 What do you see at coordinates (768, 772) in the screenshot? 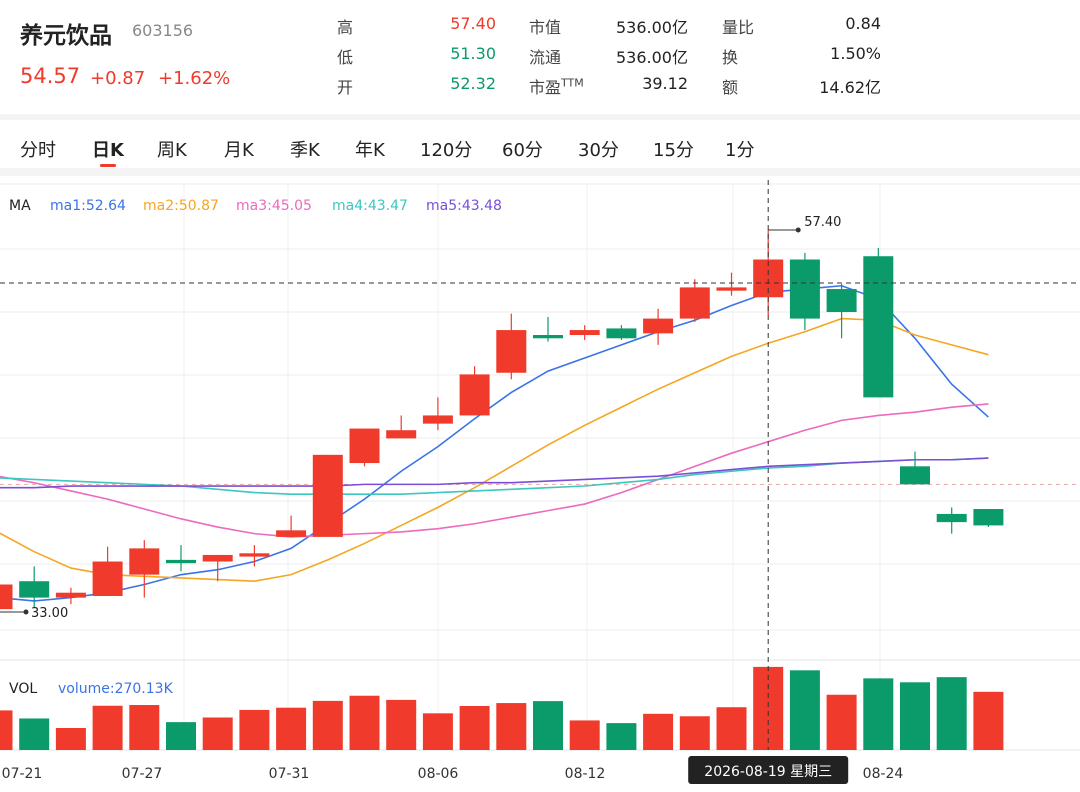
I see `crosshair-date-label: 2026-08-19 星期三` at bounding box center [768, 772].